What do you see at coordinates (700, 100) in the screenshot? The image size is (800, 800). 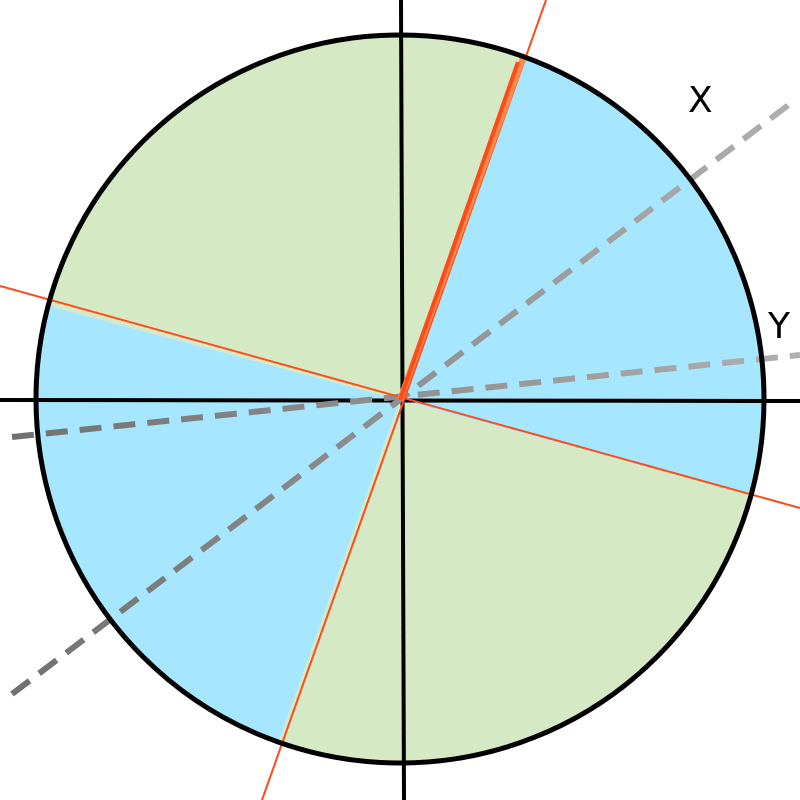 I see `label-x: X` at bounding box center [700, 100].